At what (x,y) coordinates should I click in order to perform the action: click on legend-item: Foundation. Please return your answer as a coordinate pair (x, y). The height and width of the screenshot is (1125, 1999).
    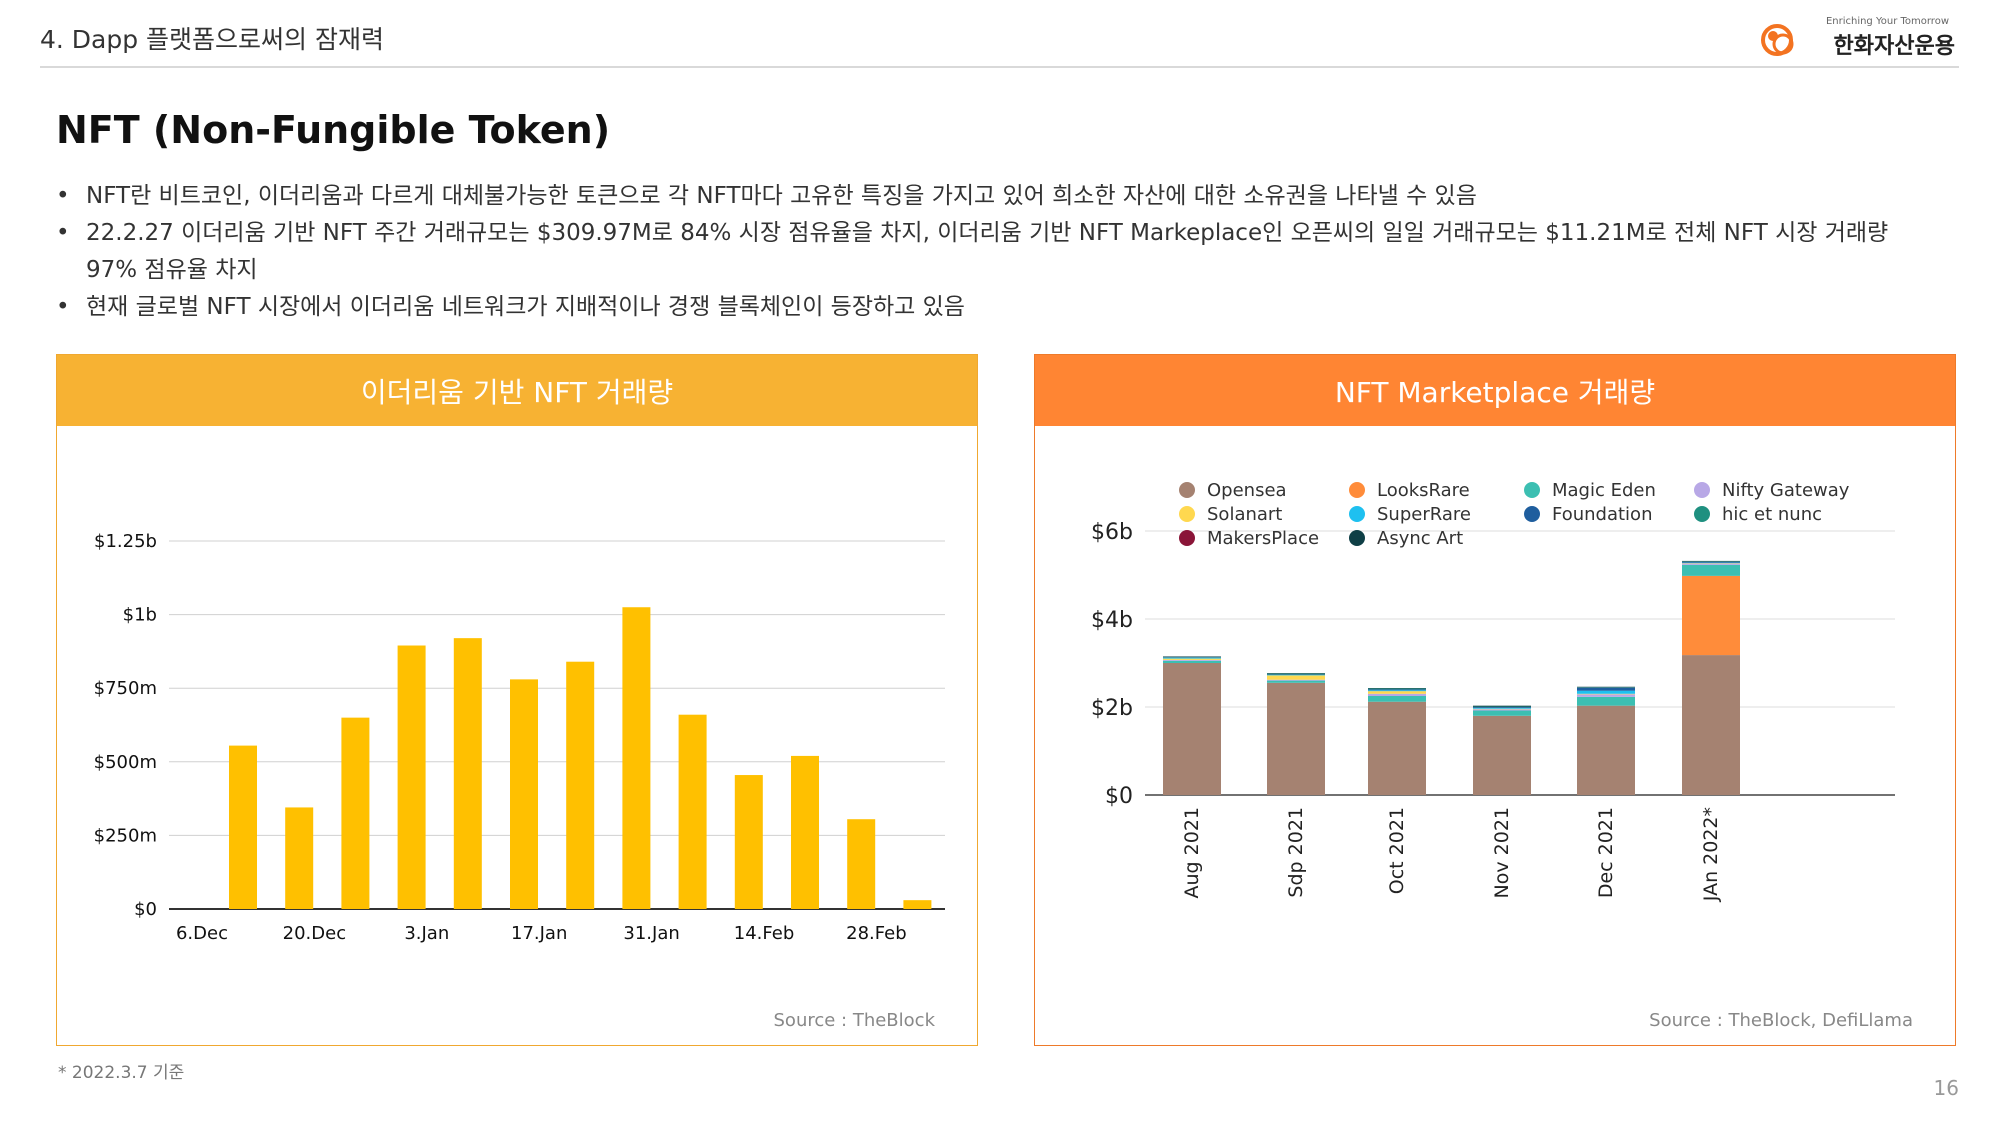
    Looking at the image, I should click on (1609, 514).